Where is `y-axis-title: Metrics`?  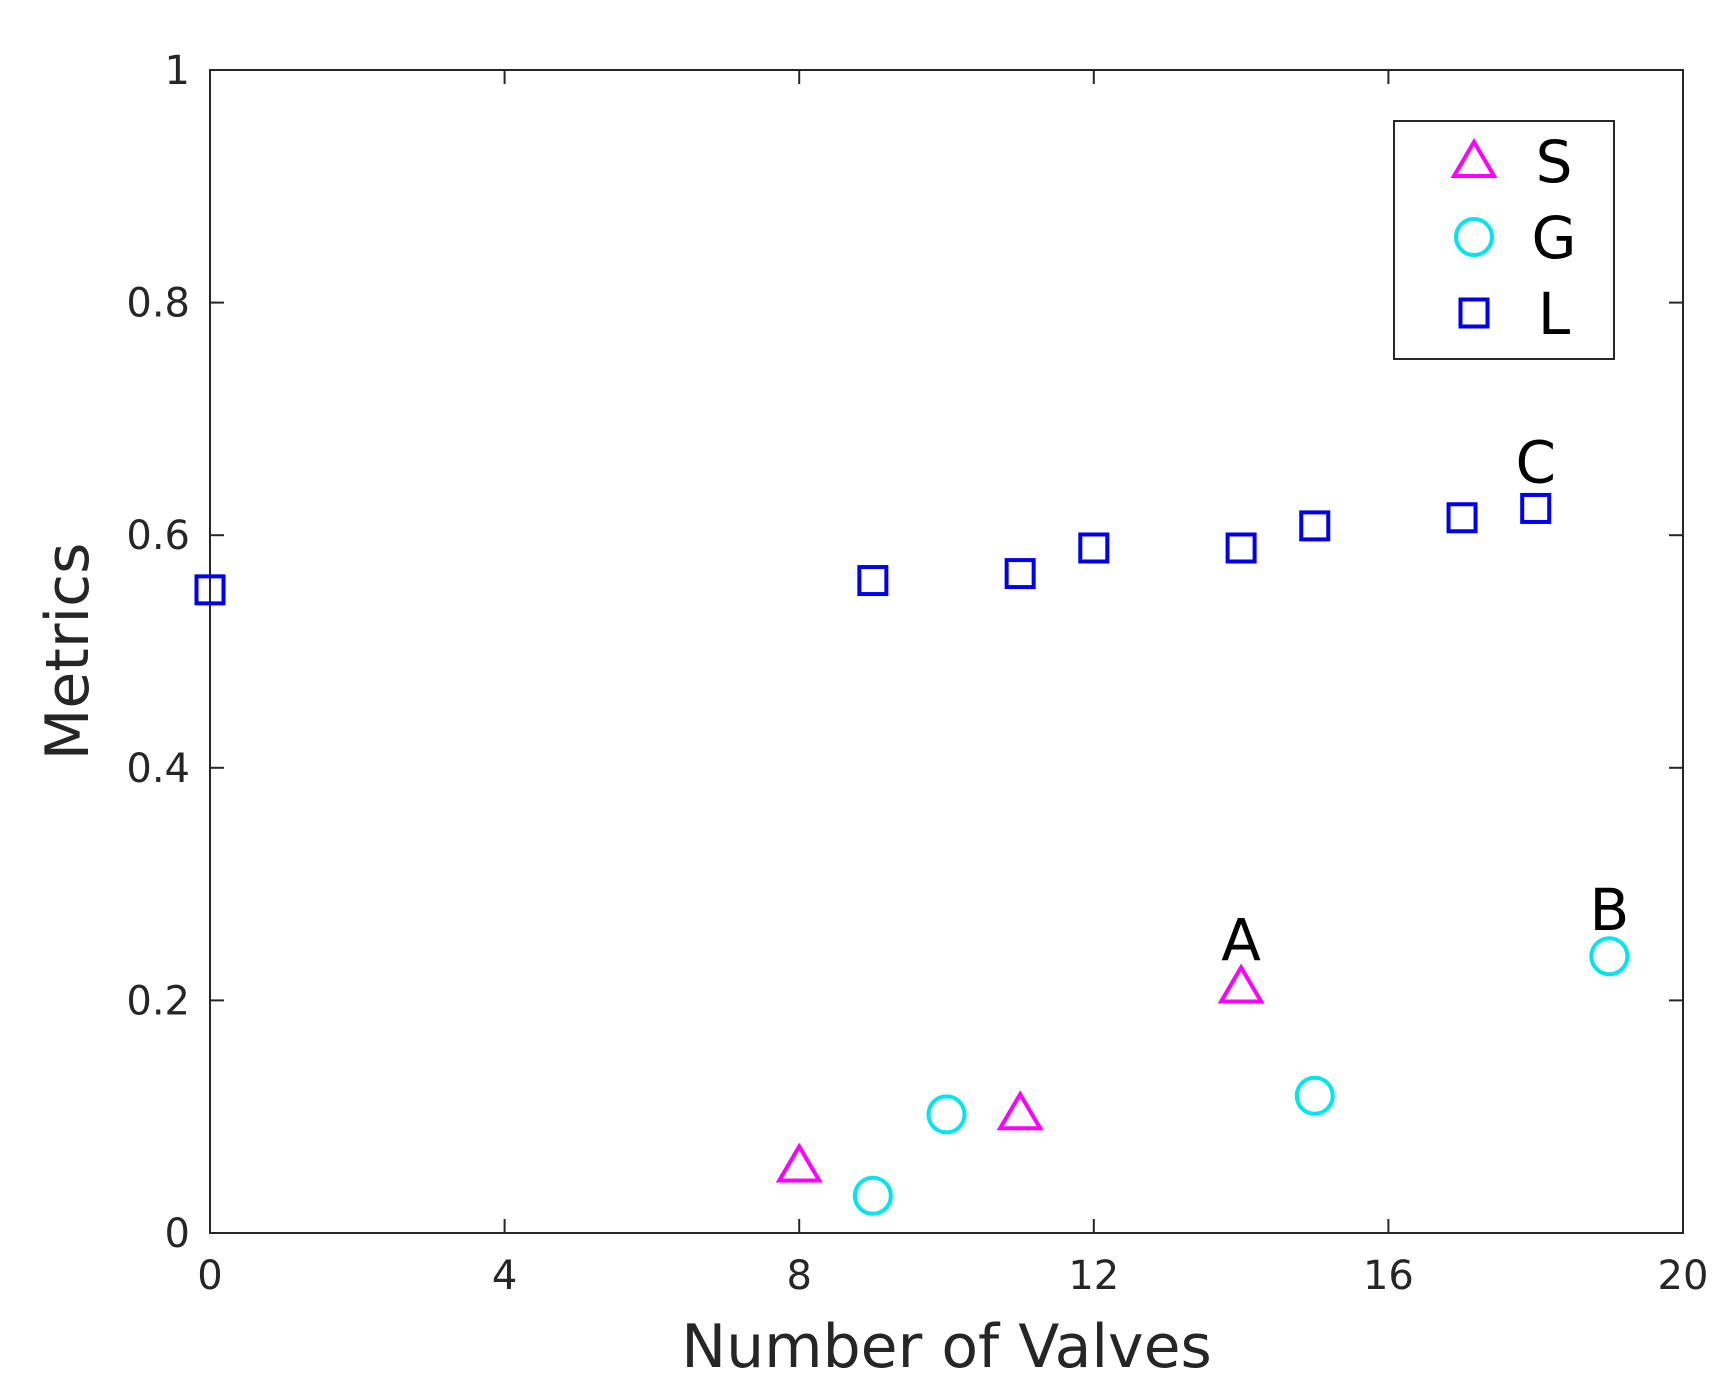
y-axis-title: Metrics is located at coordinates (68, 652).